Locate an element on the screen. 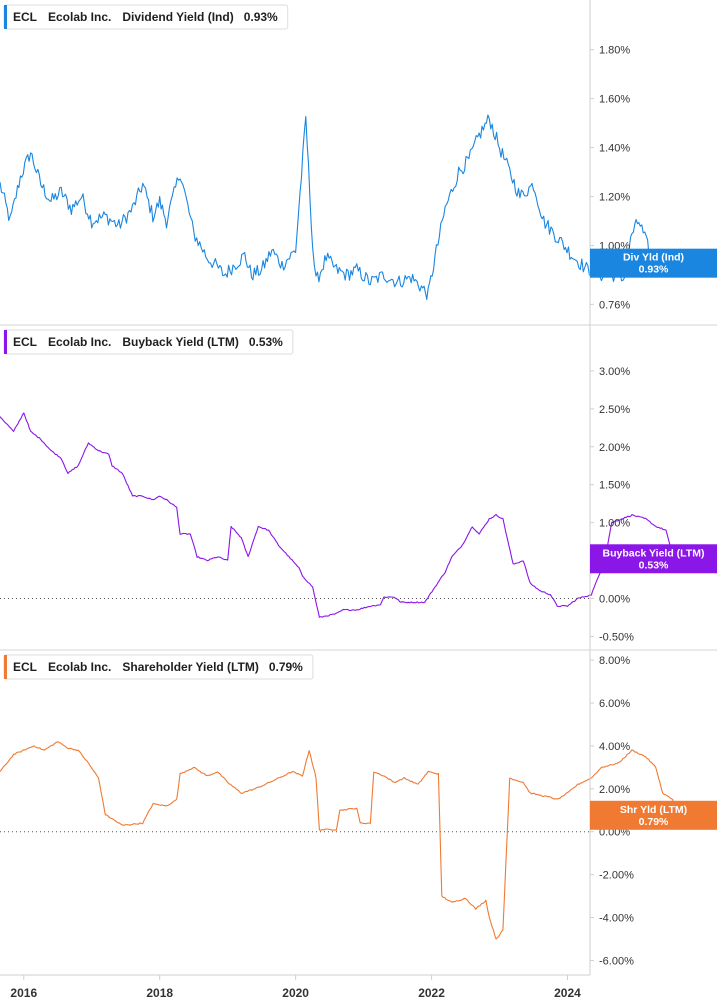 This screenshot has height=1005, width=717. y-tick-label: 0.76% is located at coordinates (614, 305).